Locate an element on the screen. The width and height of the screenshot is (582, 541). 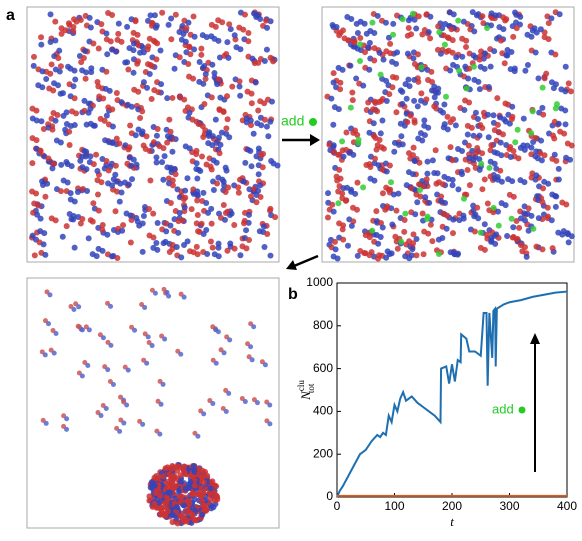
y-tick-label: 600 is located at coordinates (323, 368).